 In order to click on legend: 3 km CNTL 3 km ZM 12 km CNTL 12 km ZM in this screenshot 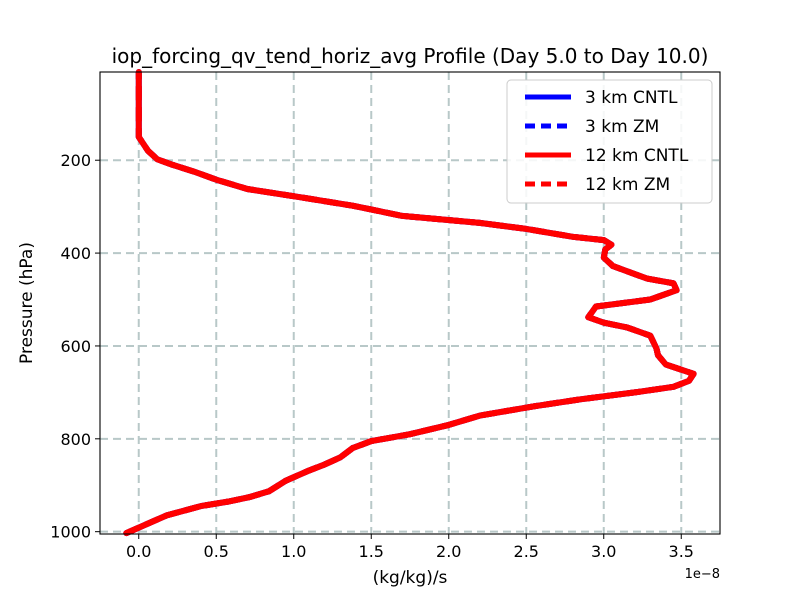, I will do `click(609, 141)`.